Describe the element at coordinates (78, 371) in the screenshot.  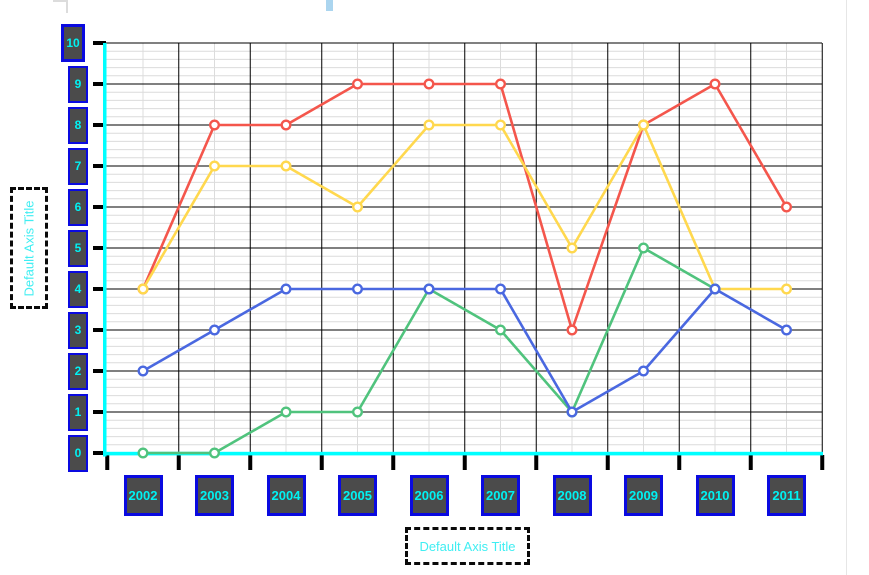
I see `y-tick-label-2: 2` at that location.